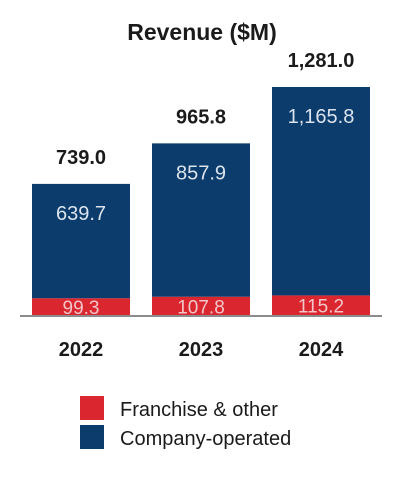 The image size is (400, 480). I want to click on legend-swatch-company, so click(92, 437).